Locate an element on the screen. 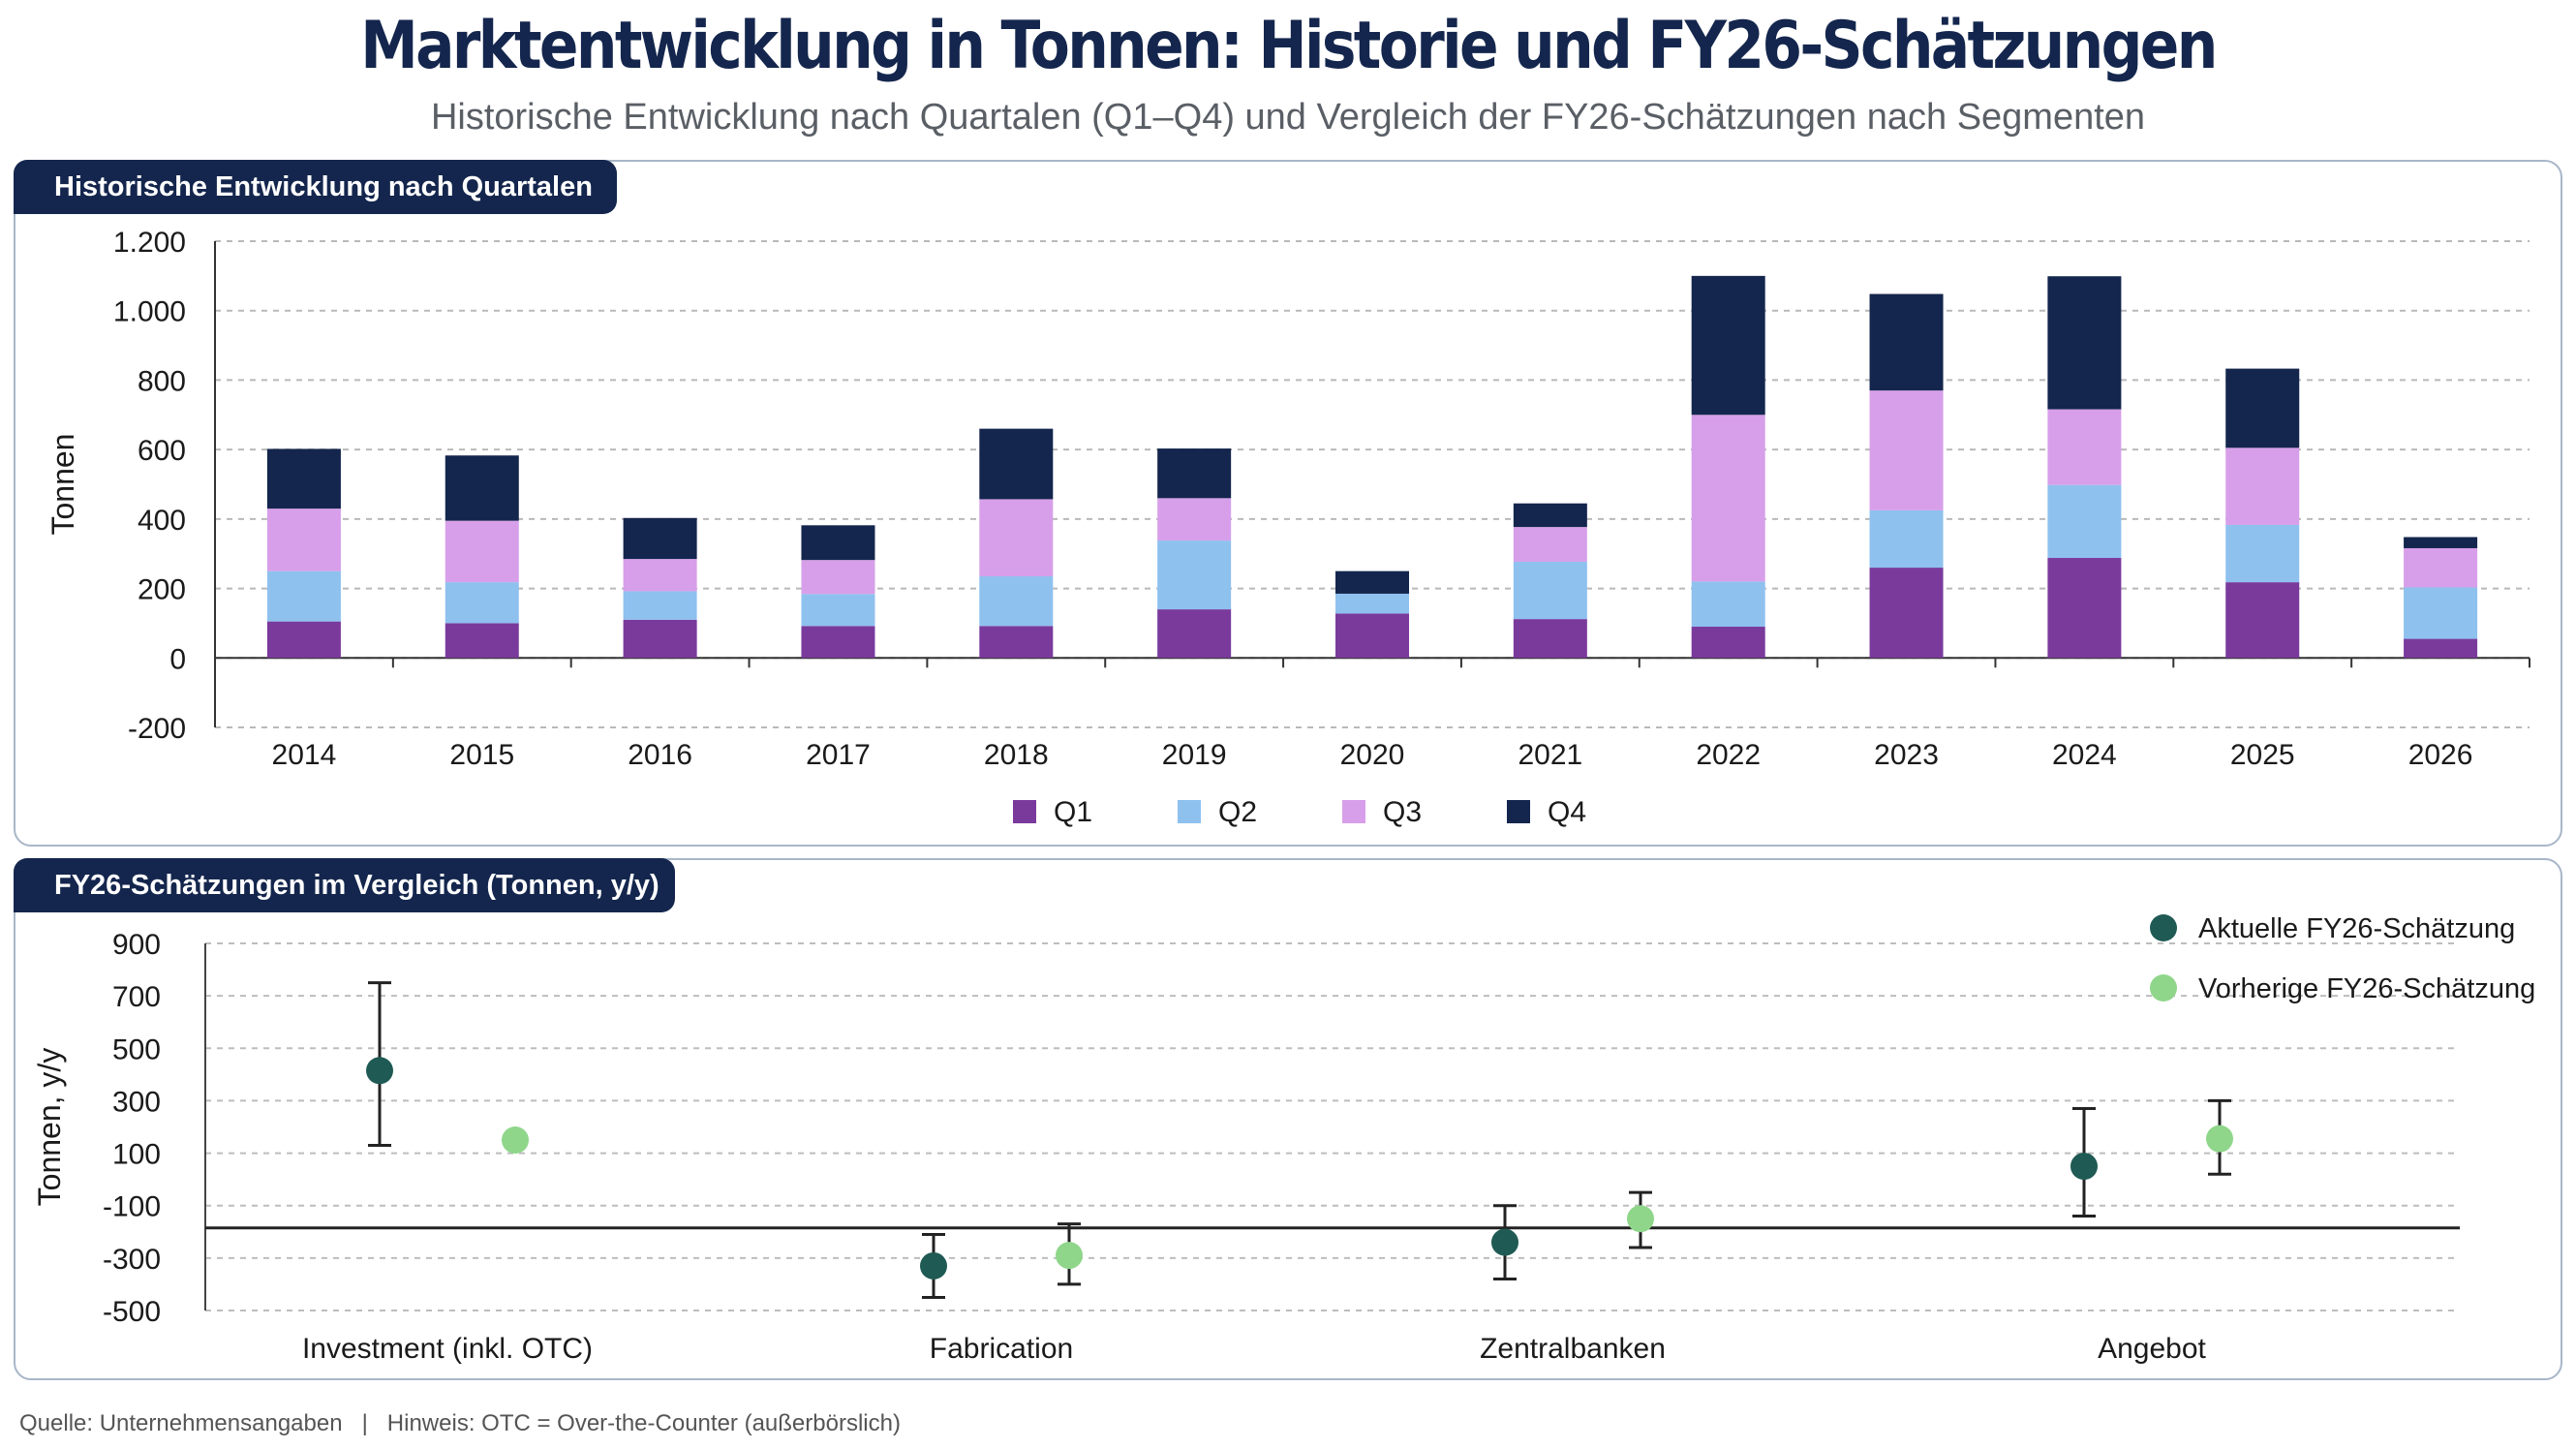 The width and height of the screenshot is (2576, 1449). legend-label-q1: Q1 is located at coordinates (1073, 812).